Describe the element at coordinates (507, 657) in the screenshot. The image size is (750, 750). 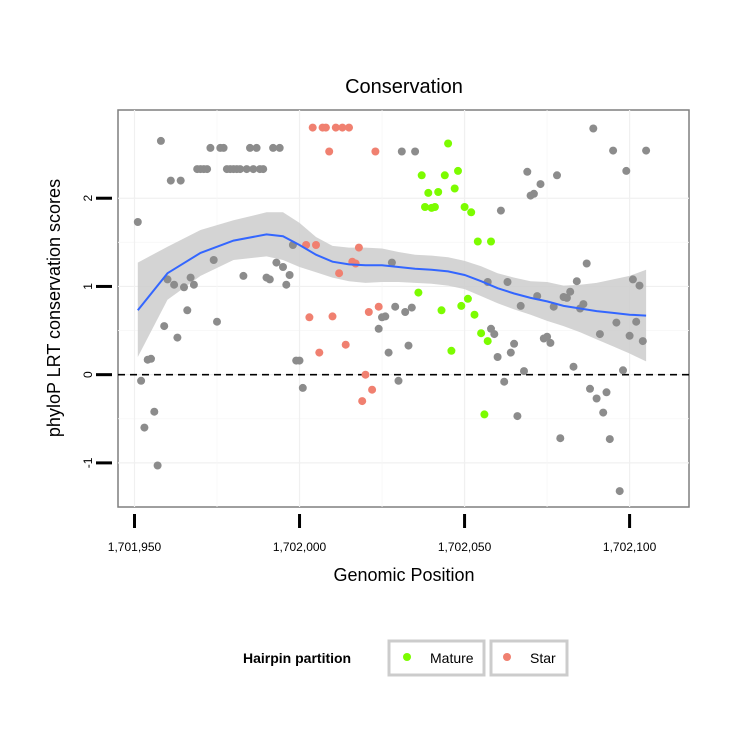
I see `legend-key-star` at that location.